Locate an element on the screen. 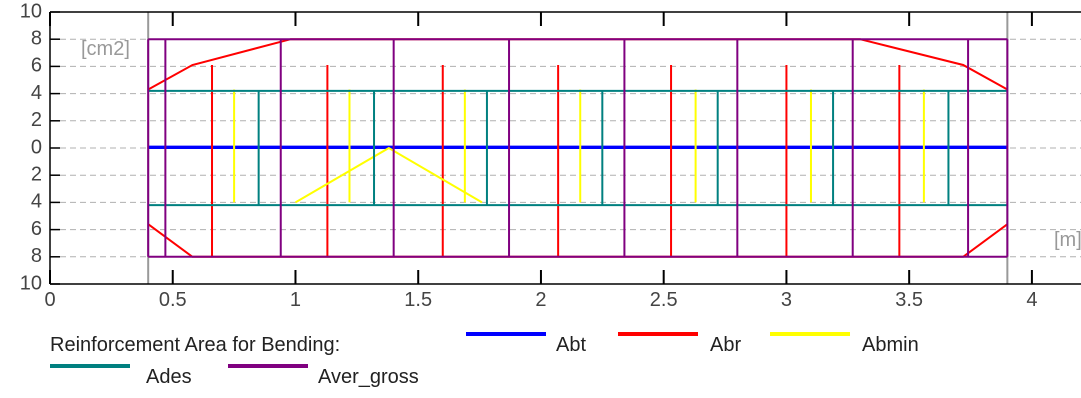  legend-label: Ades is located at coordinates (169, 377).